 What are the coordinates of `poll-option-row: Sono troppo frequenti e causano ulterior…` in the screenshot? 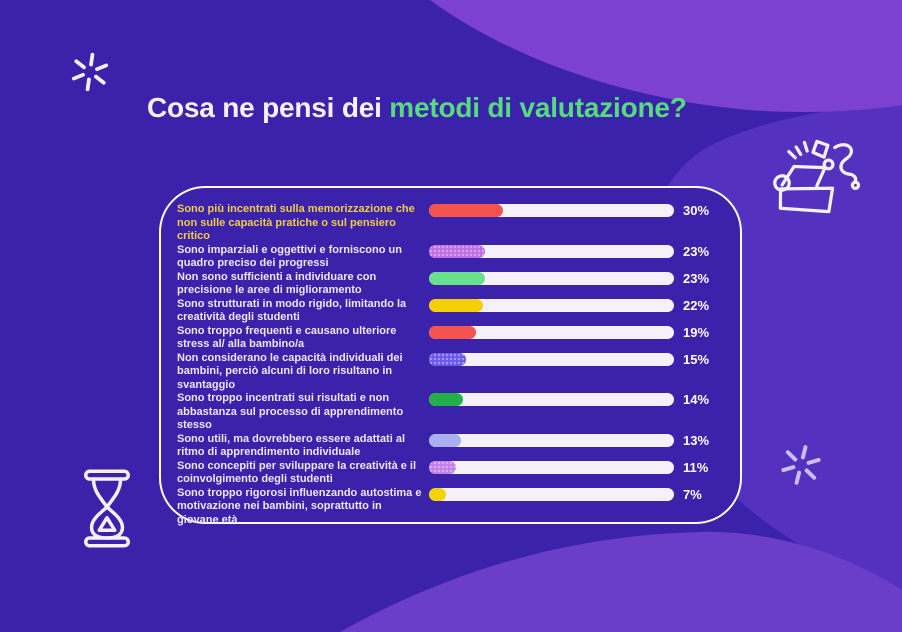 It's located at (451, 338).